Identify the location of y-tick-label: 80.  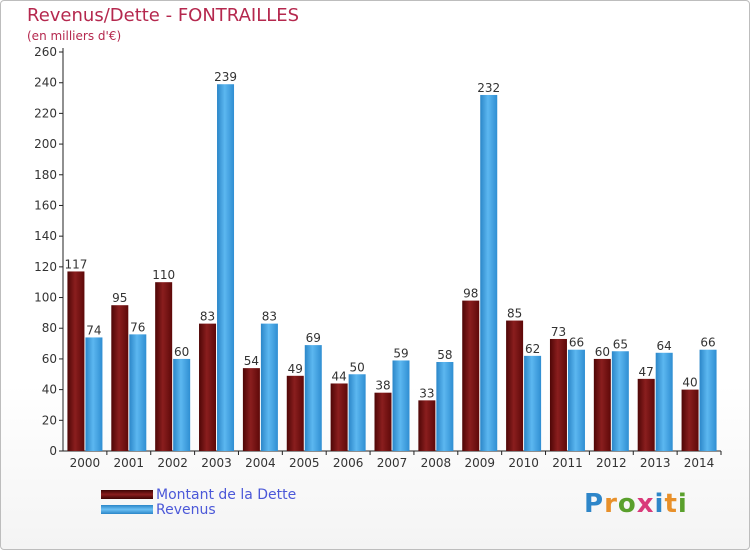
(49, 328).